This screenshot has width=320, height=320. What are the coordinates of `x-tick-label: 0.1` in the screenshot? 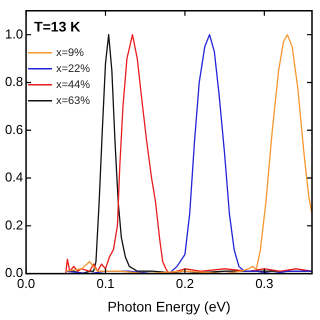 It's located at (105, 283).